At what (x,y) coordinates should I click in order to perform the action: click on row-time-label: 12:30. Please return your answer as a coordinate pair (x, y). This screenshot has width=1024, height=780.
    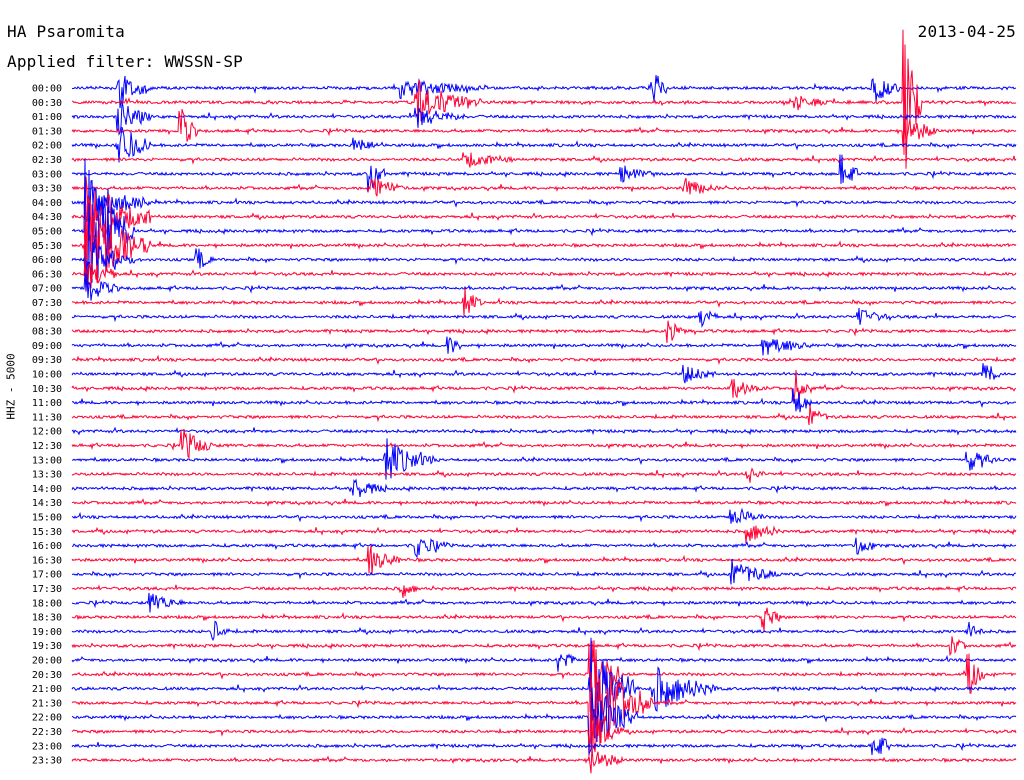
    Looking at the image, I should click on (47, 446).